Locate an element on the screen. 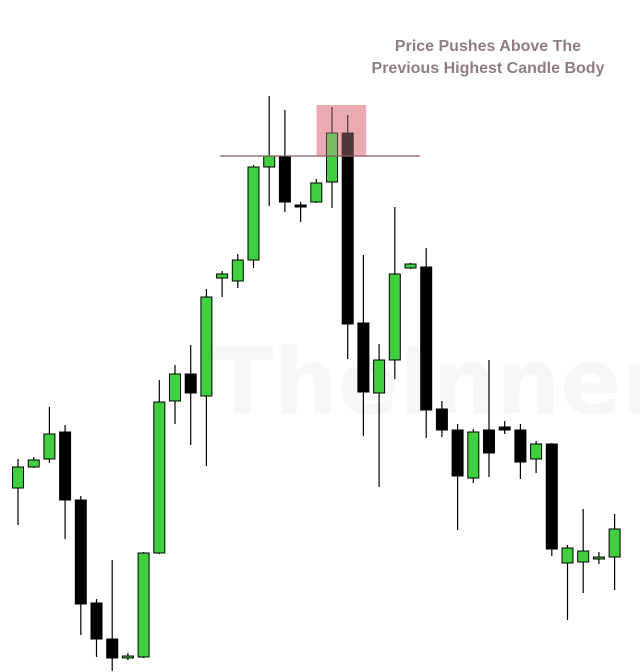 The width and height of the screenshot is (640, 672). highlight-overlay is located at coordinates (341, 130).